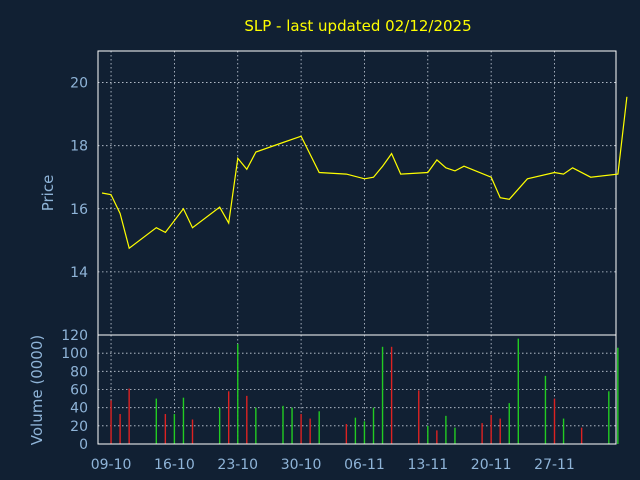 This screenshot has height=480, width=640. Describe the element at coordinates (111, 465) in the screenshot. I see `x-tick-label: 09-10` at that location.